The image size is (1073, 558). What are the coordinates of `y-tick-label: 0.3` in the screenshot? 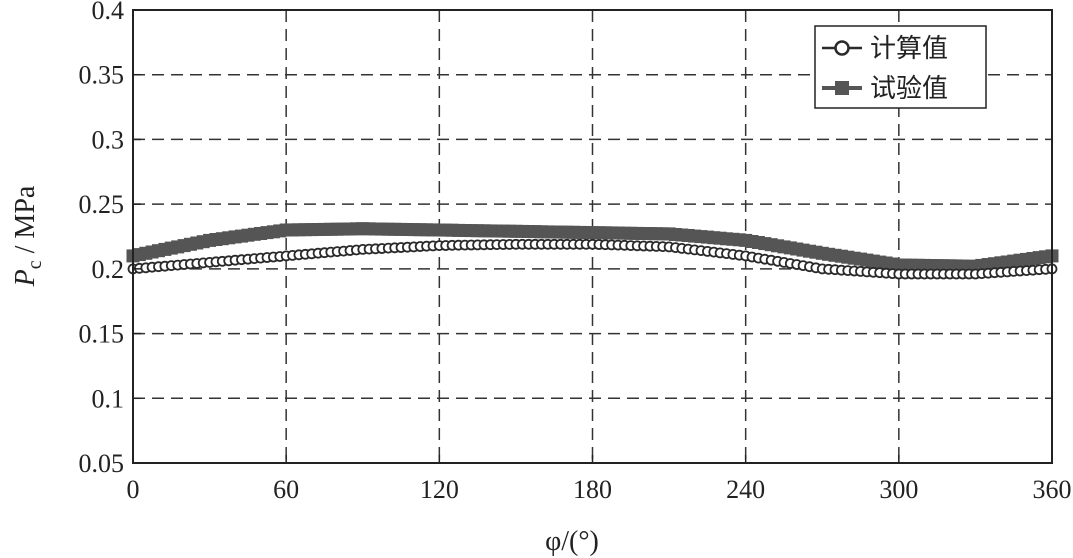 It's located at (108, 139).